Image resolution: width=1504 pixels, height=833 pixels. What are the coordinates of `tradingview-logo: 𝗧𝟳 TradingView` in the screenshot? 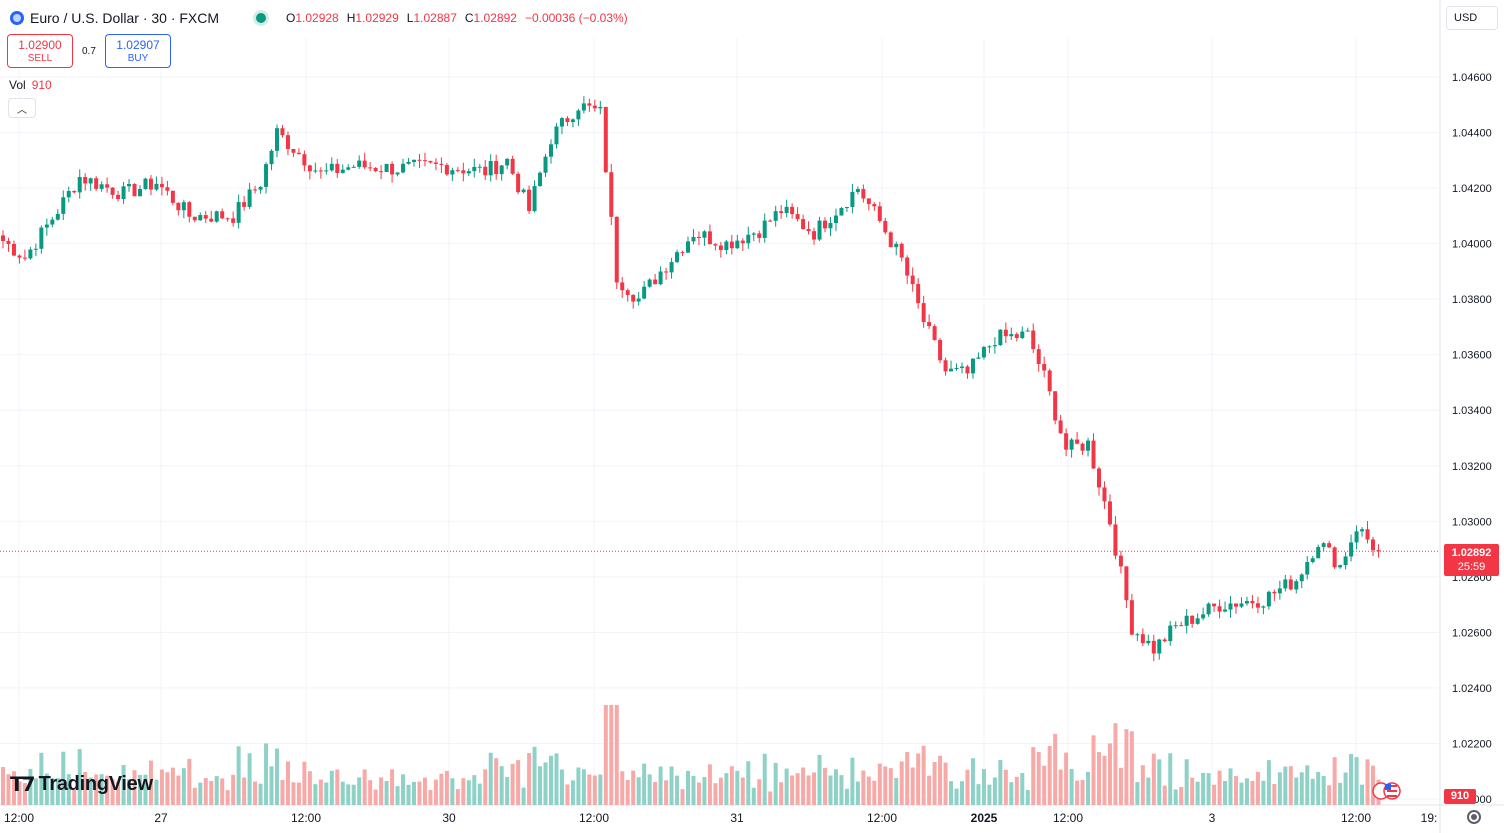 It's located at (81, 784).